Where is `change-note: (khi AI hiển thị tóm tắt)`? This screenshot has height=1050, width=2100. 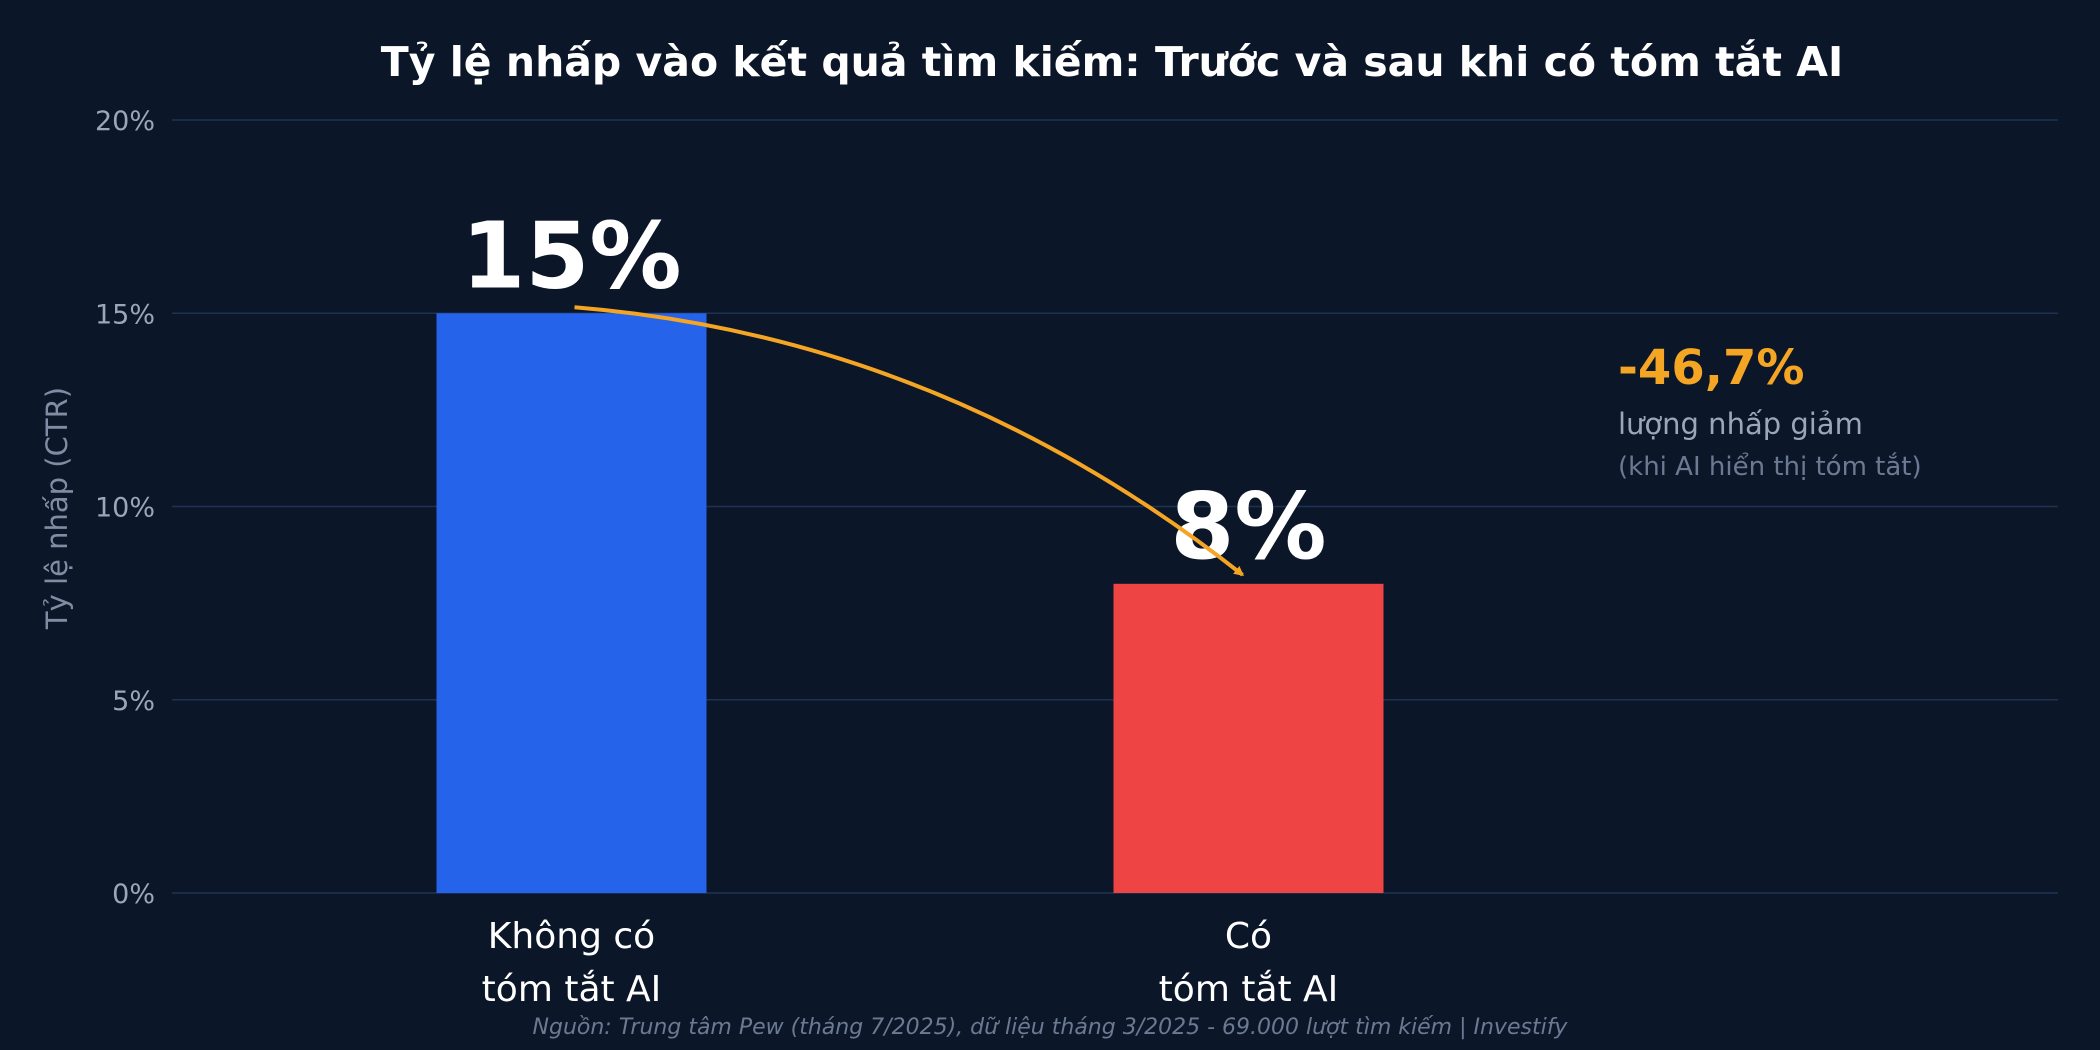
change-note: (khi AI hiển thị tóm tắt) is located at coordinates (1770, 466).